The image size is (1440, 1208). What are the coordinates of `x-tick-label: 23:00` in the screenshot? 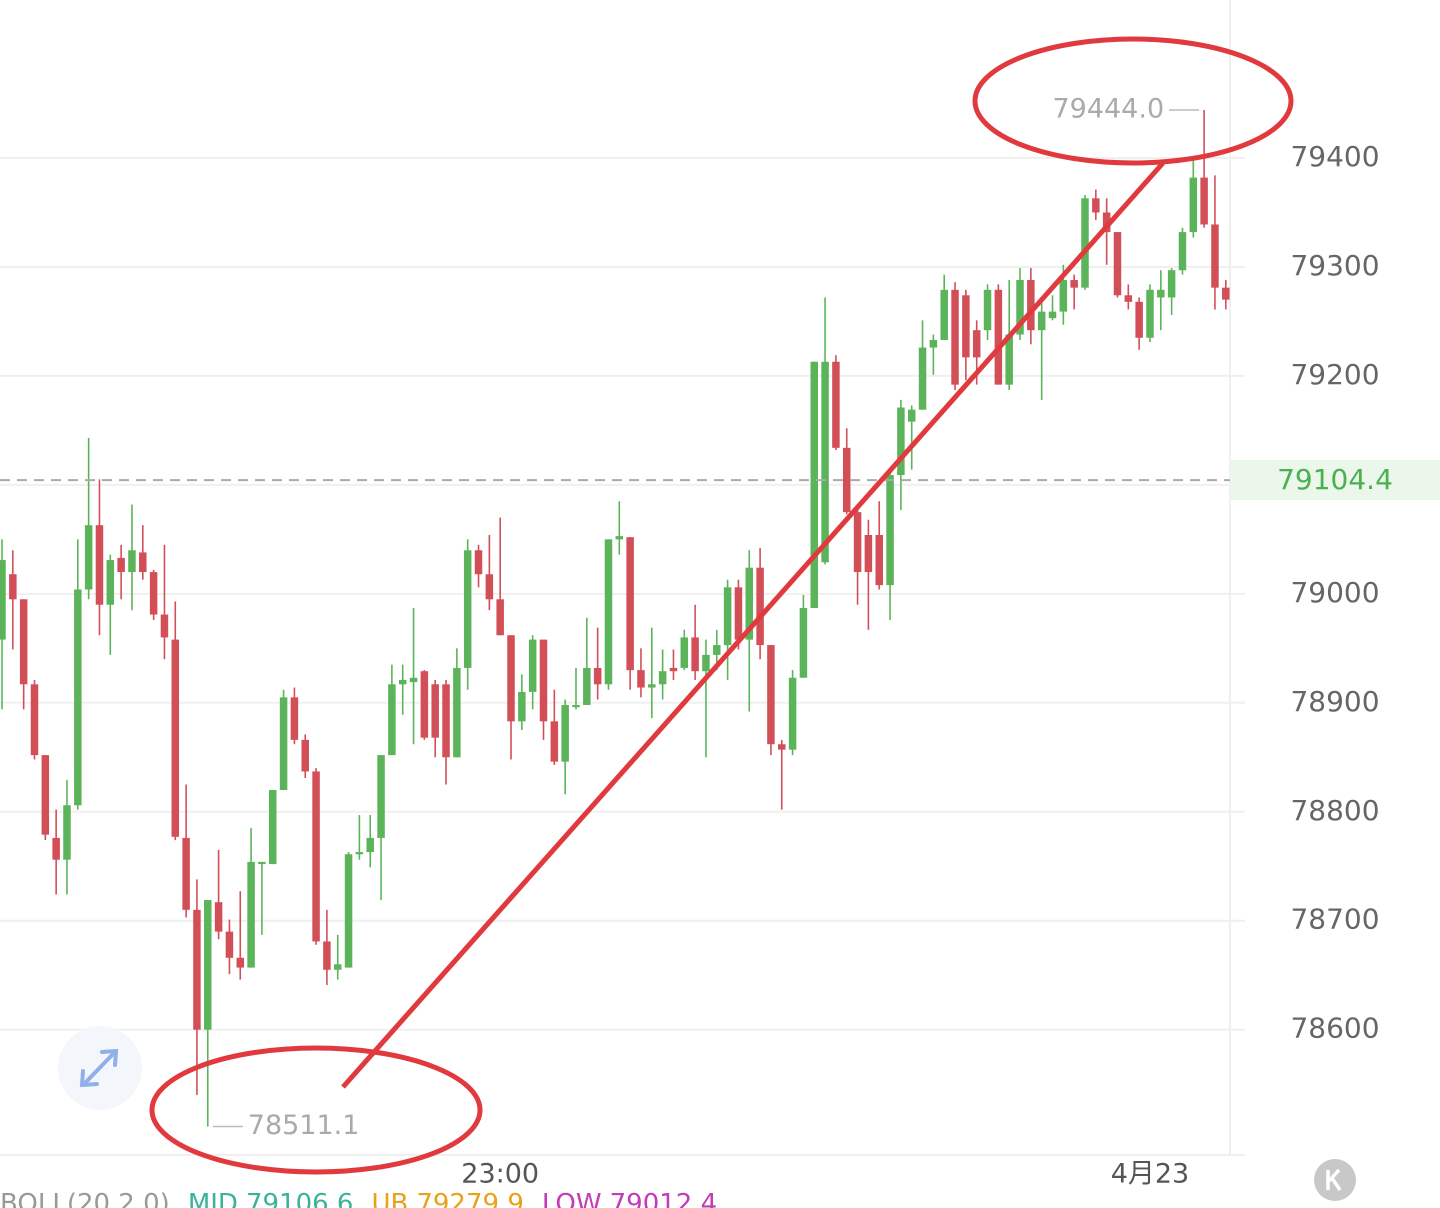 It's located at (500, 1174).